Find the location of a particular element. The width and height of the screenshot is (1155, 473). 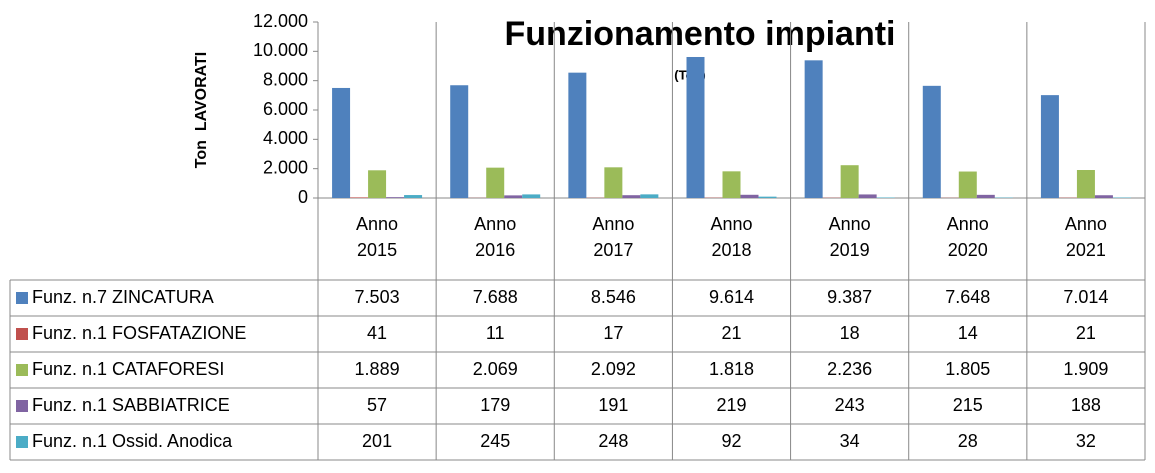

table-cell: 7.688 is located at coordinates (495, 297).